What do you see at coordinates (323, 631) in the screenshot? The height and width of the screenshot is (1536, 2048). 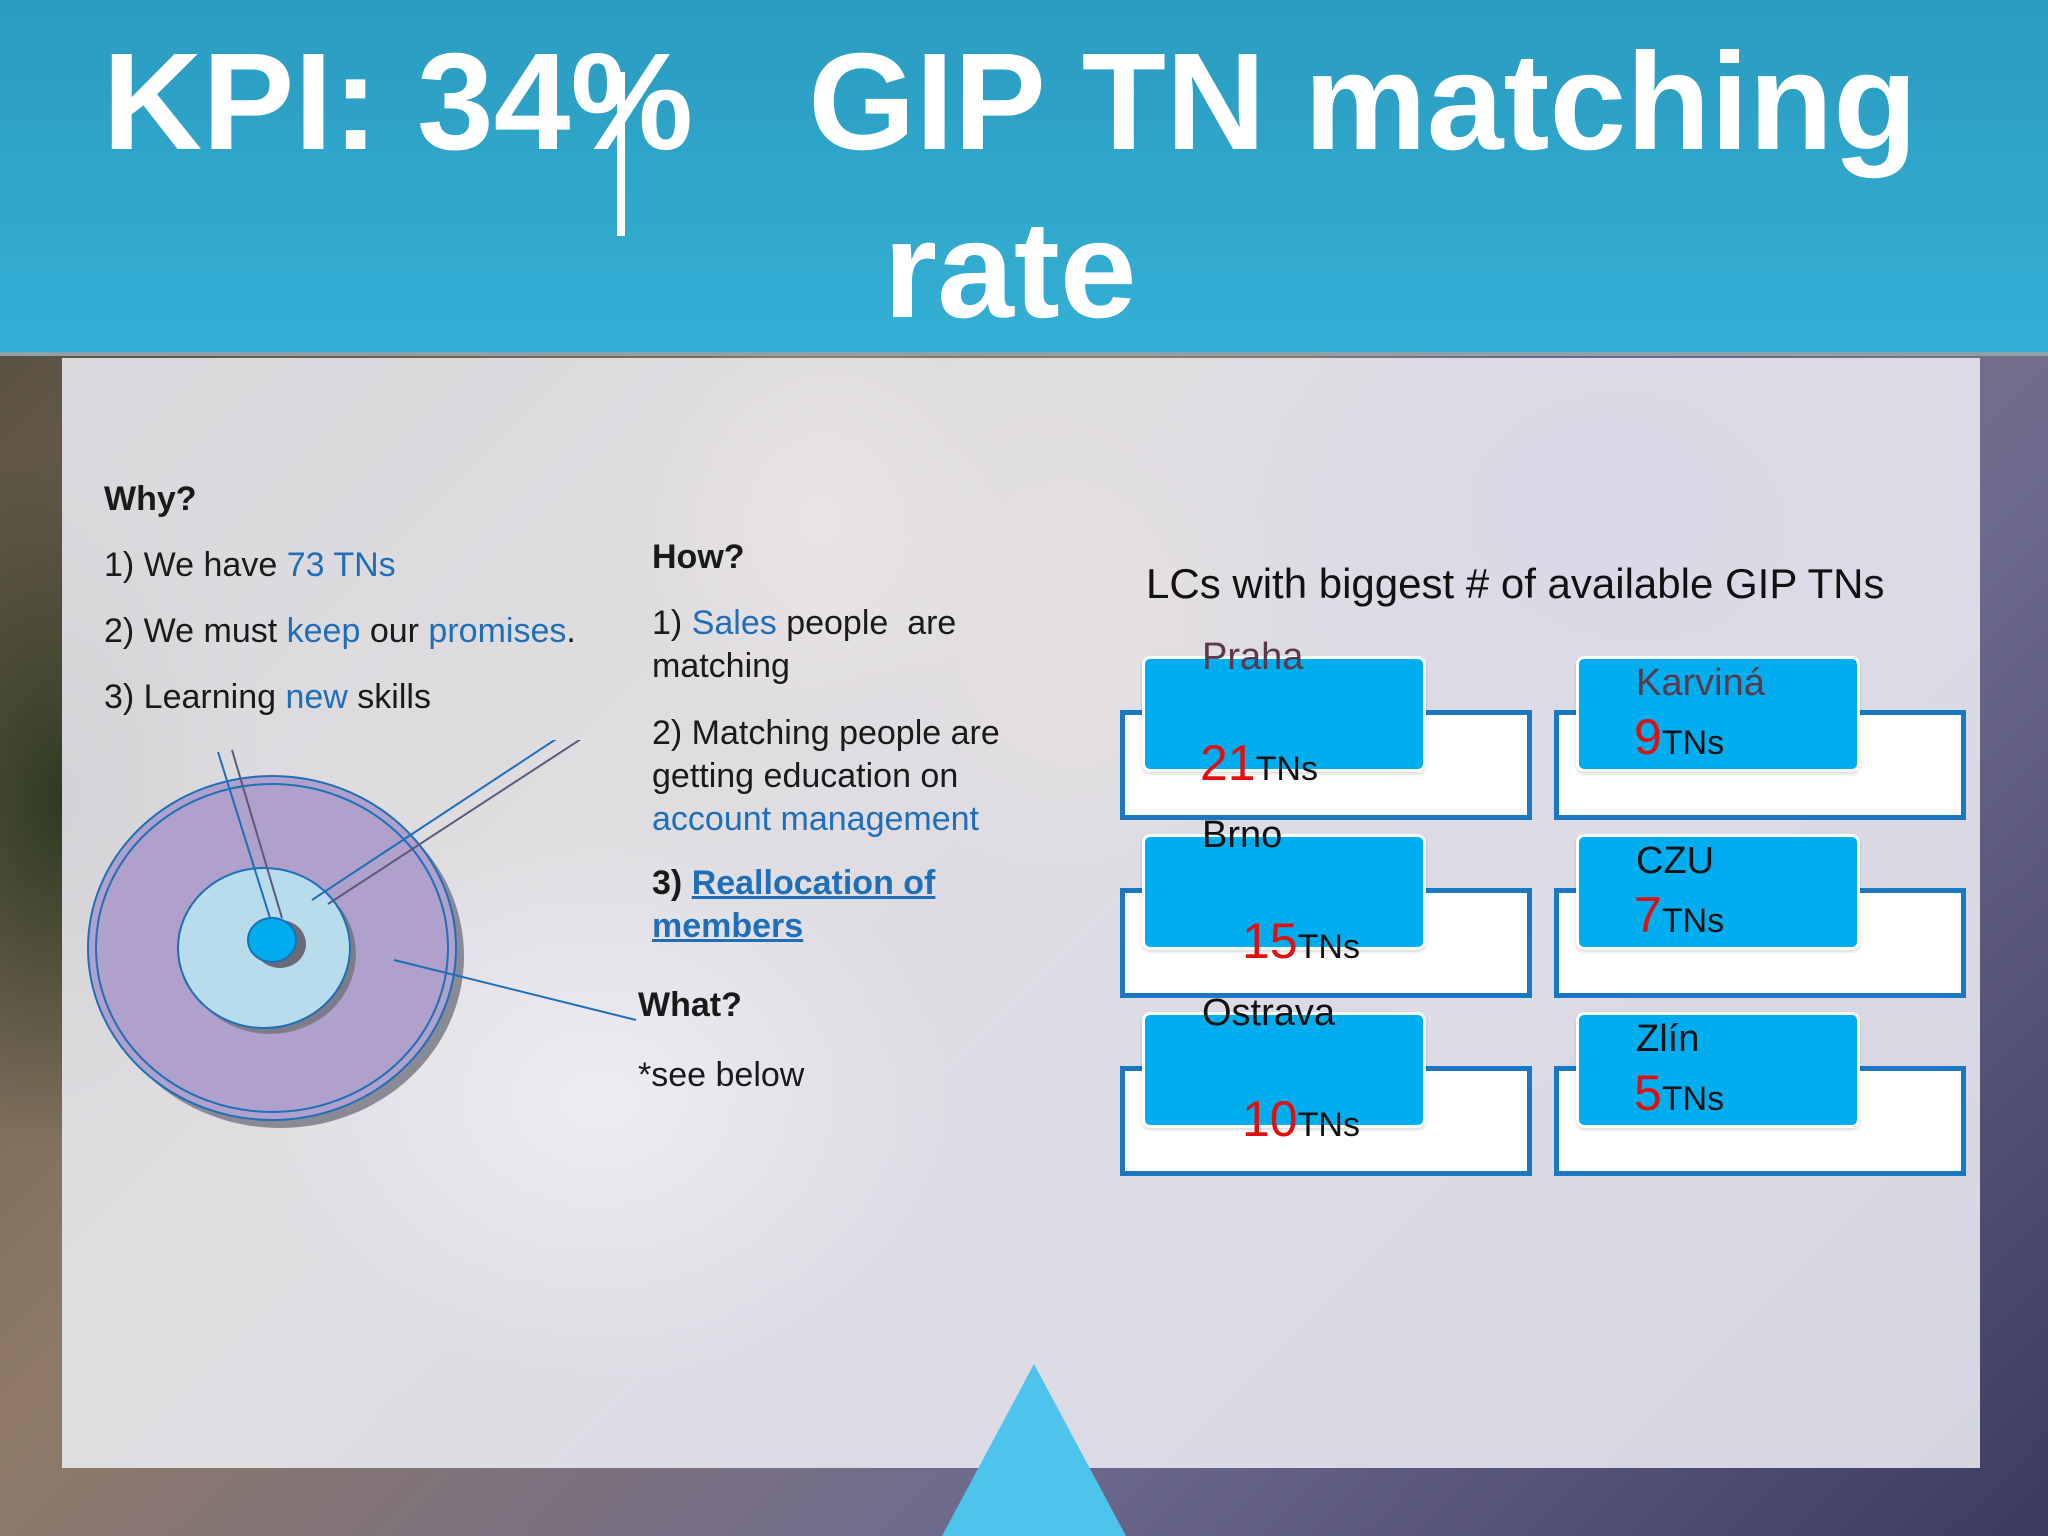 I see `why-item-2-highlight-keep: keep` at bounding box center [323, 631].